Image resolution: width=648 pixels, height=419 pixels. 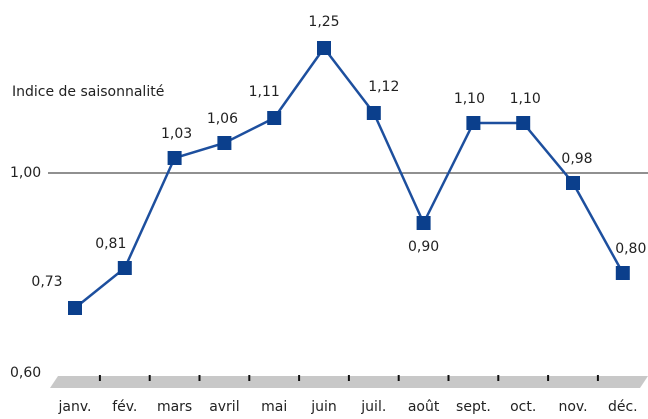 I want to click on data-label: 0,80, so click(x=630, y=249).